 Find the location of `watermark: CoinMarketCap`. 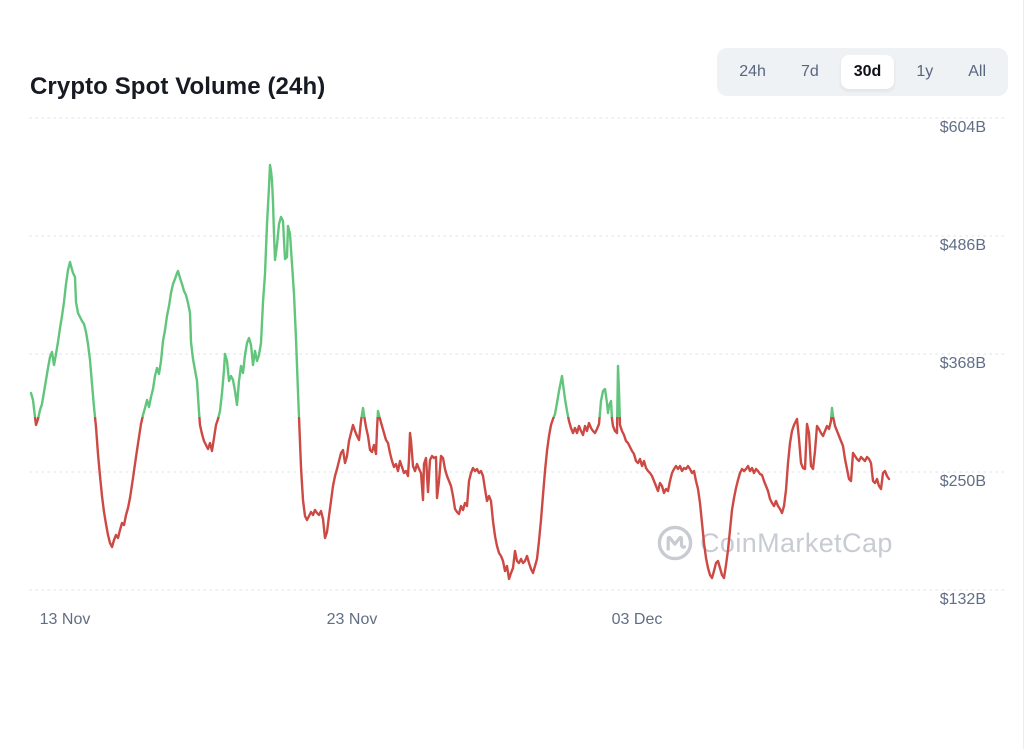

watermark: CoinMarketCap is located at coordinates (774, 543).